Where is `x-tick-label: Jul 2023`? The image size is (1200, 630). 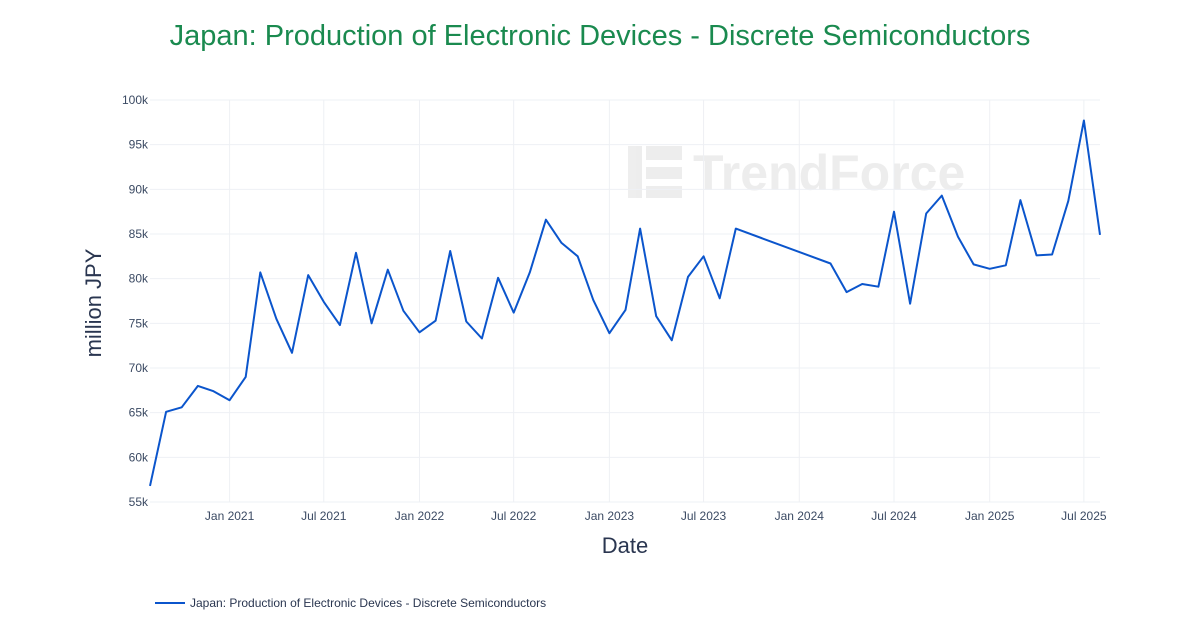 x-tick-label: Jul 2023 is located at coordinates (704, 516).